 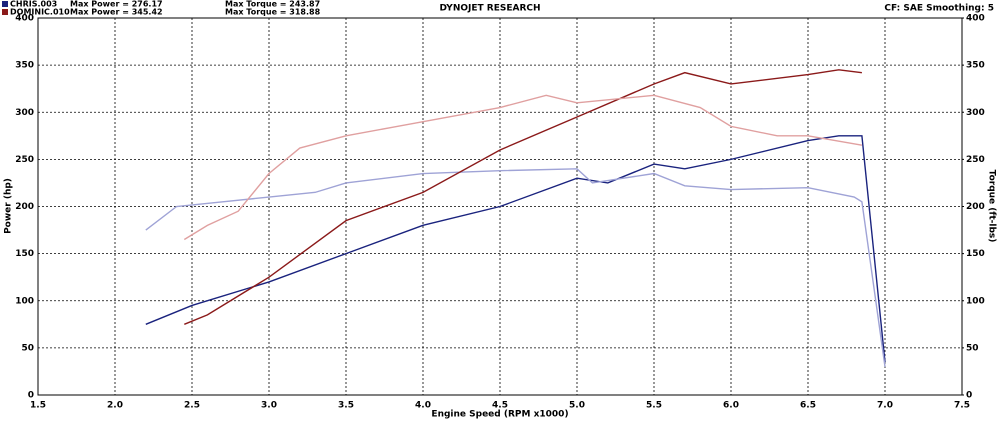 I want to click on y-tick-label: 350, so click(x=24, y=66).